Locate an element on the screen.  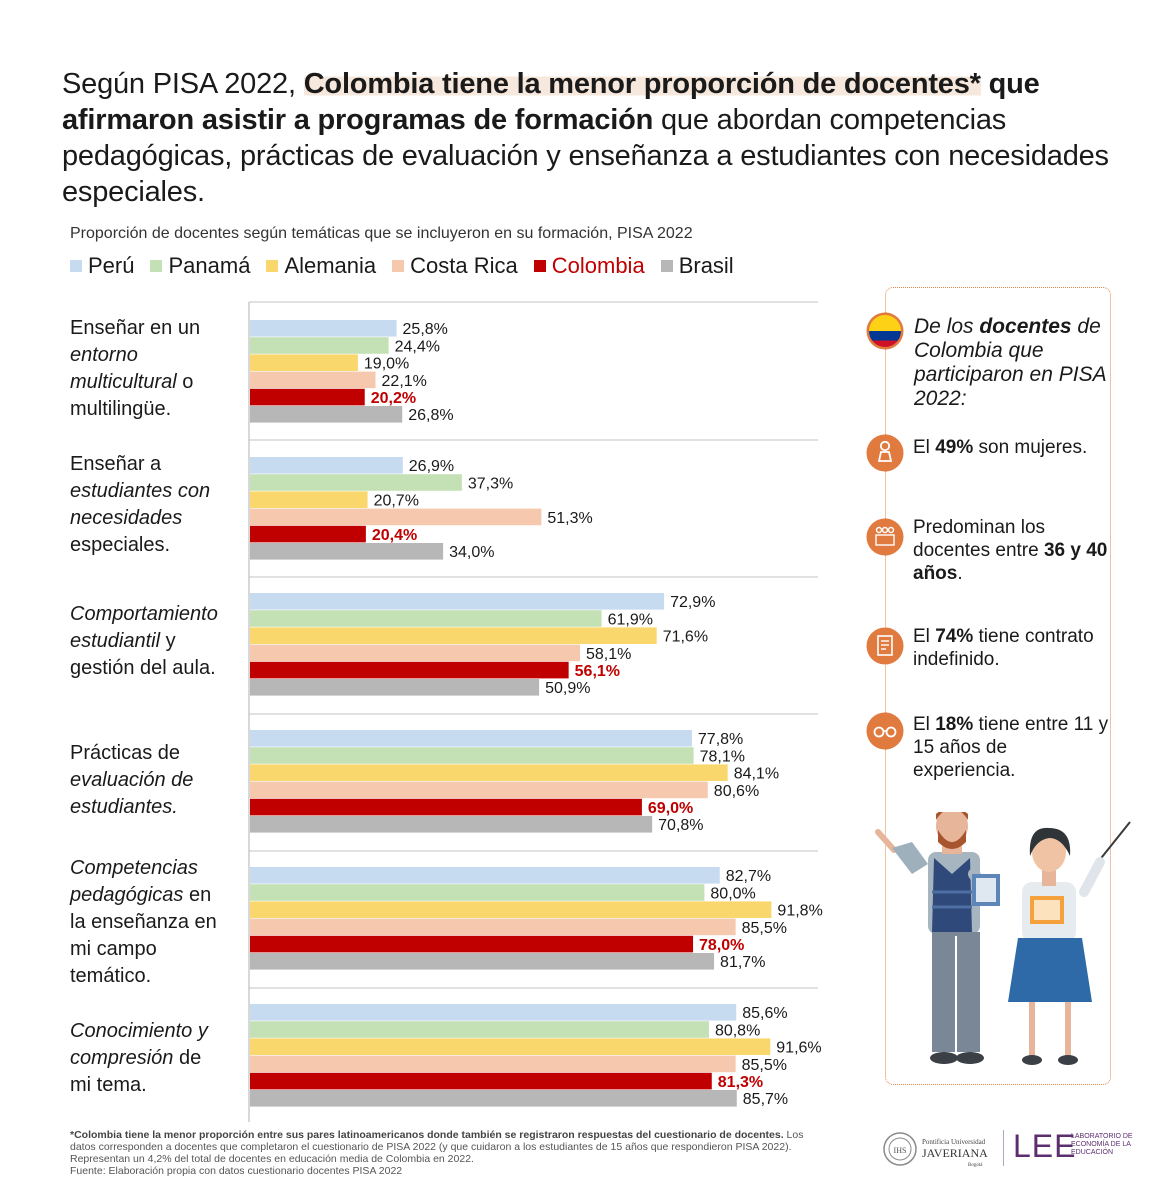
fact-women: El 49% son mujeres. is located at coordinates (1000, 447).